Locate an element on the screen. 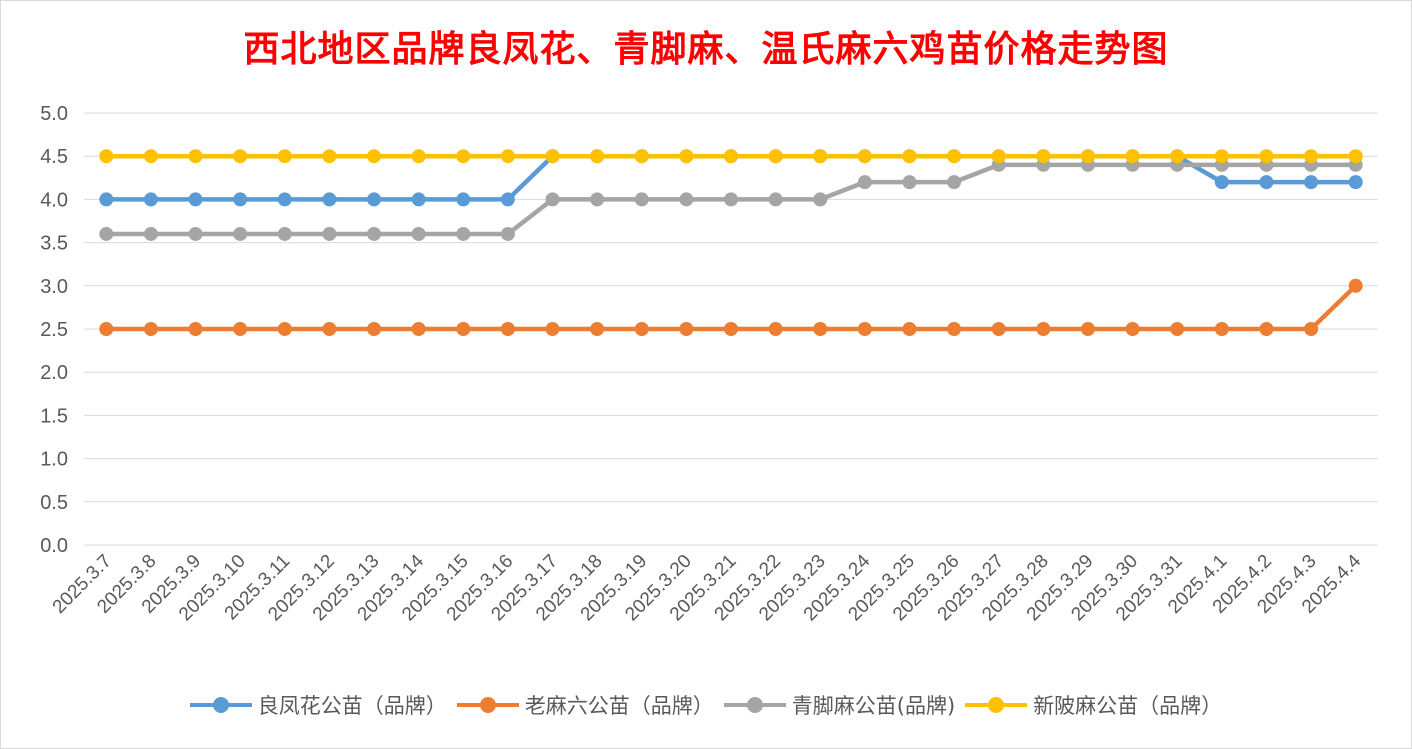 This screenshot has height=749, width=1412. y-axis-ticks: 0.0 0.5 1.0 1.5 2.0 2.5 3.0 3.5 4.0 4.5 5.0 is located at coordinates (54, 330).